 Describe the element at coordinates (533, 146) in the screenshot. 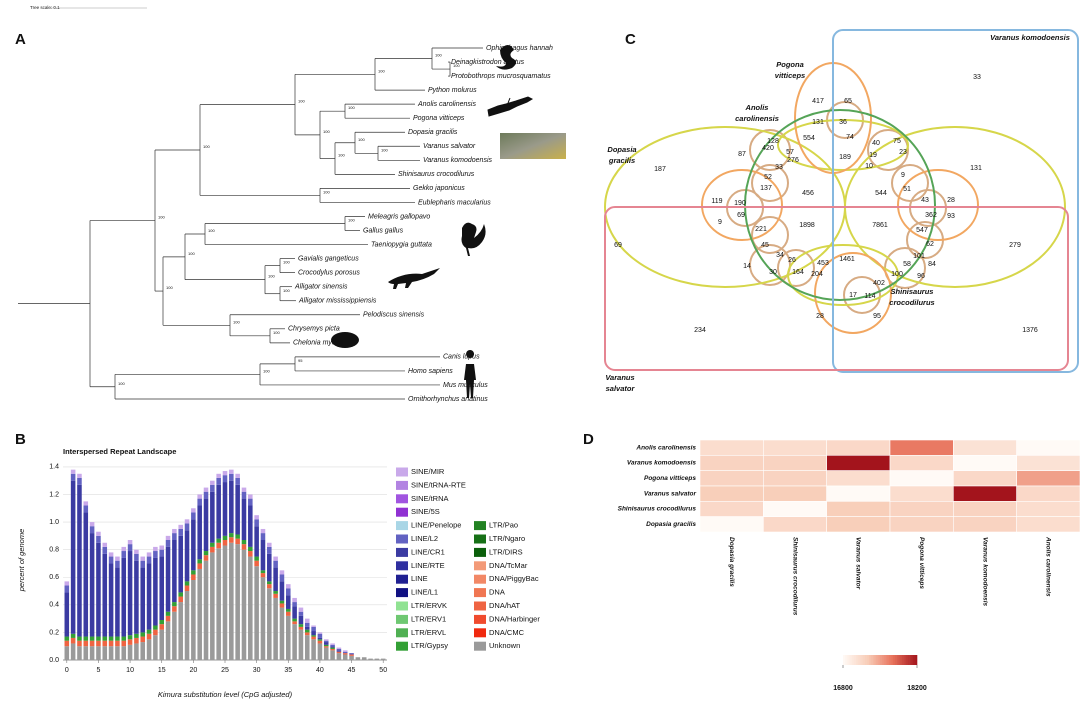

I see `photo` at that location.